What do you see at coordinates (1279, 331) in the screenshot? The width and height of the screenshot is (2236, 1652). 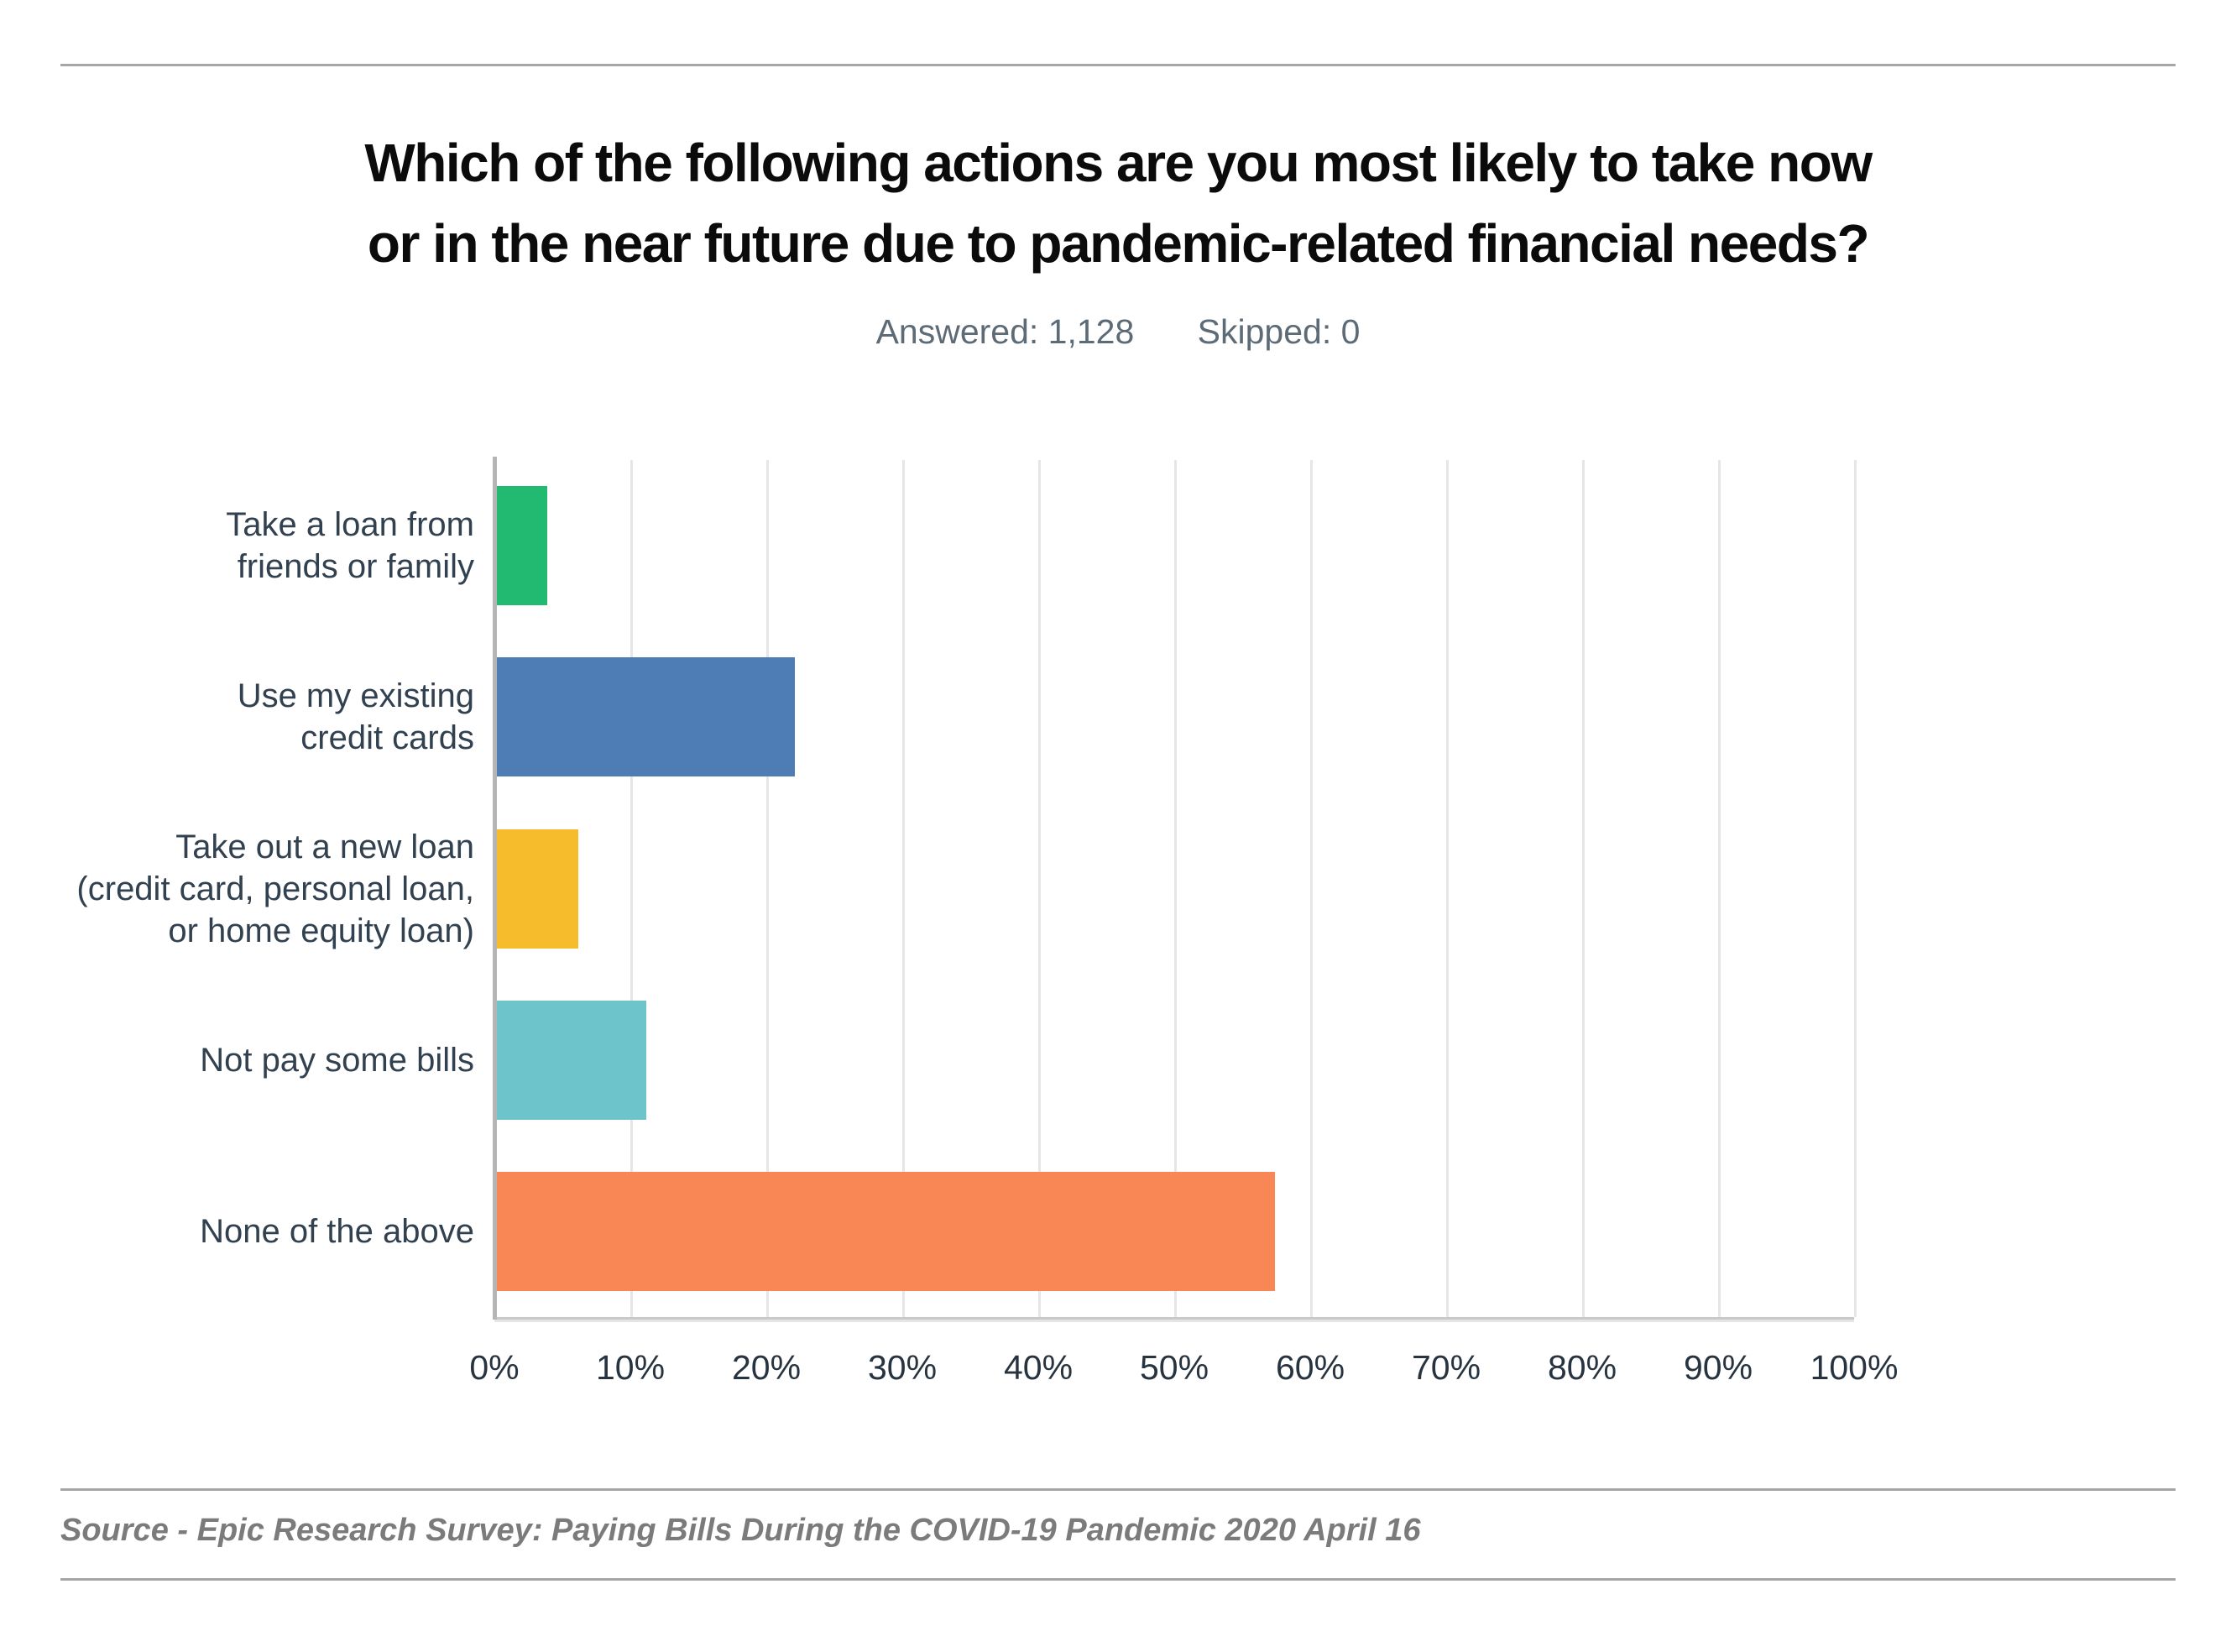 I see `skipped-count-label: Skipped: 0` at bounding box center [1279, 331].